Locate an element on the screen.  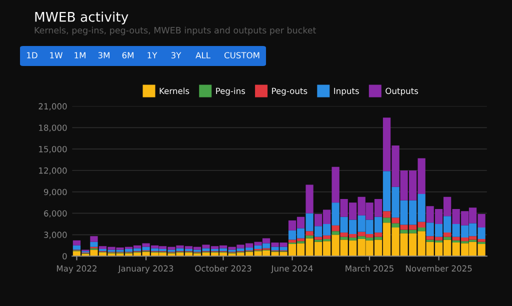
legend-label: Outputs is located at coordinates (402, 92).